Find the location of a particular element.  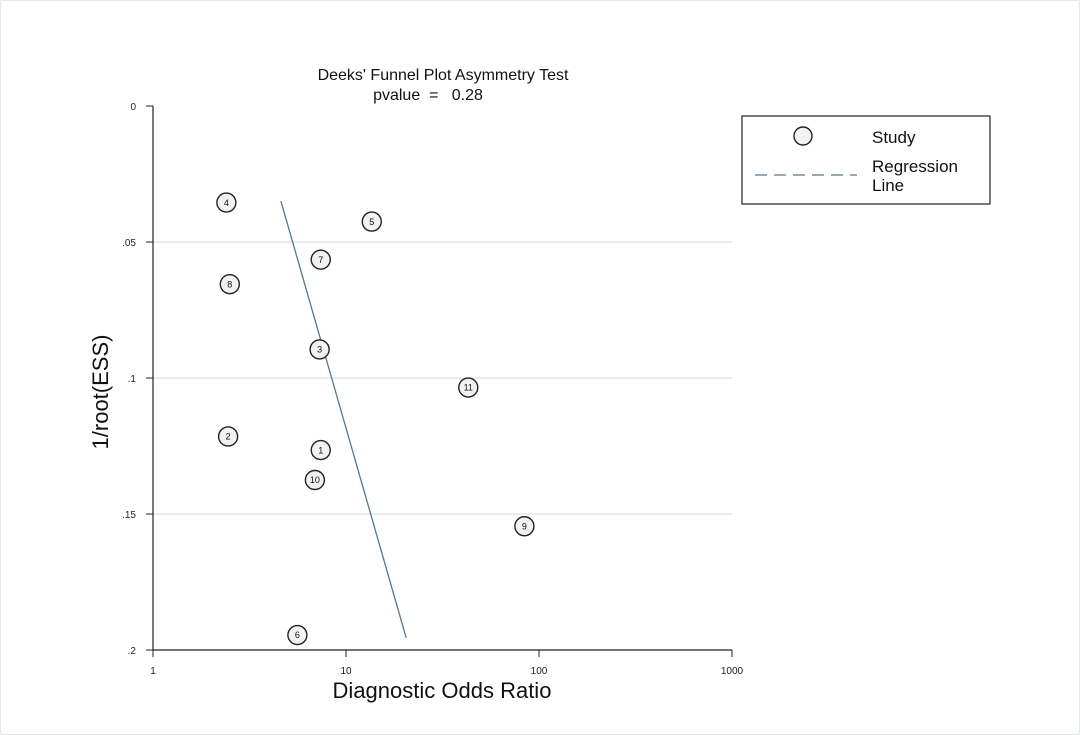

chart-title: Deeks' Funnel Plot Asymmetry Test is located at coordinates (443, 75).